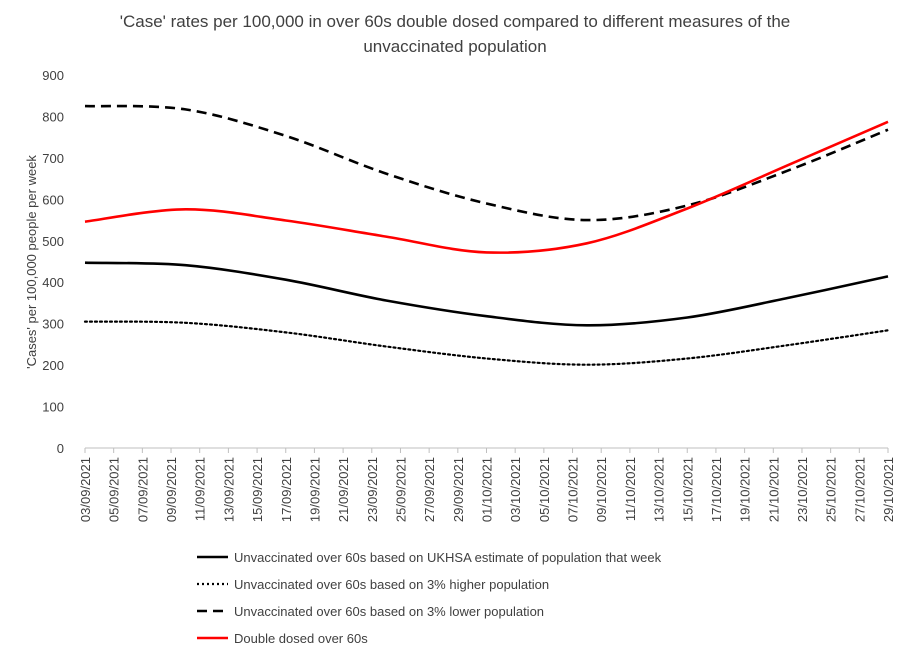  Describe the element at coordinates (314, 489) in the screenshot. I see `x-tick-label: 19/09/2021` at that location.